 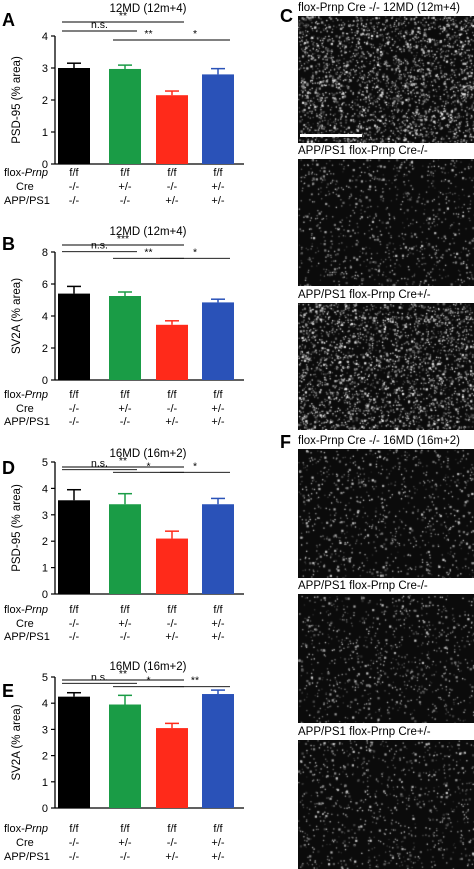 What do you see at coordinates (386, 586) in the screenshot?
I see `micro-label-f2: APP/PS1 flox-Prnp Cre-/-` at bounding box center [386, 586].